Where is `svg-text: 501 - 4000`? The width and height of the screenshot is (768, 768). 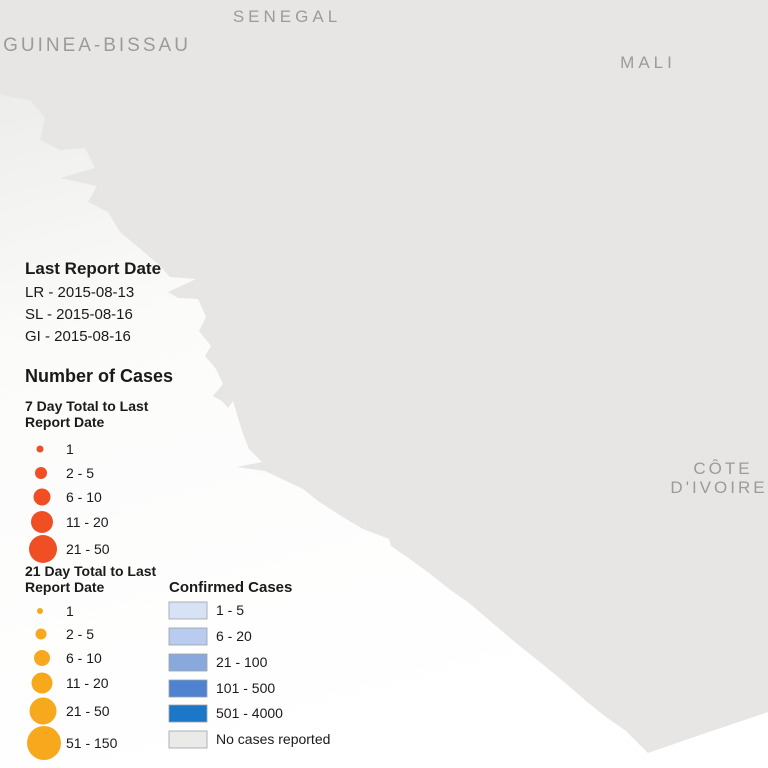 svg-text: 501 - 4000 is located at coordinates (249, 713).